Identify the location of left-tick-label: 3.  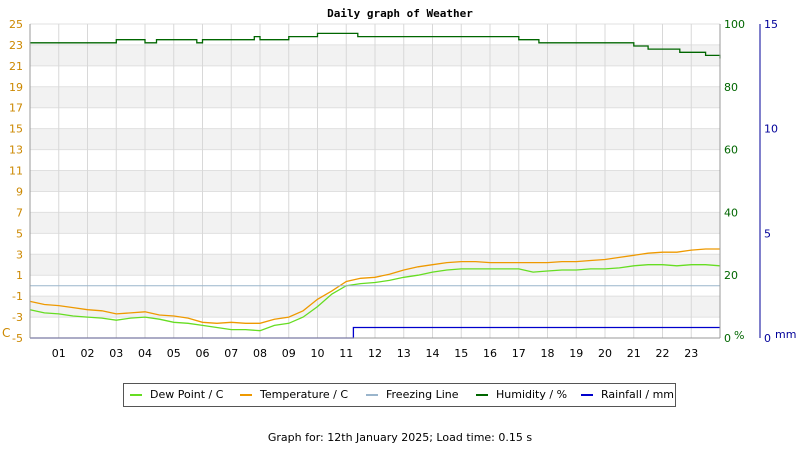
(19, 254).